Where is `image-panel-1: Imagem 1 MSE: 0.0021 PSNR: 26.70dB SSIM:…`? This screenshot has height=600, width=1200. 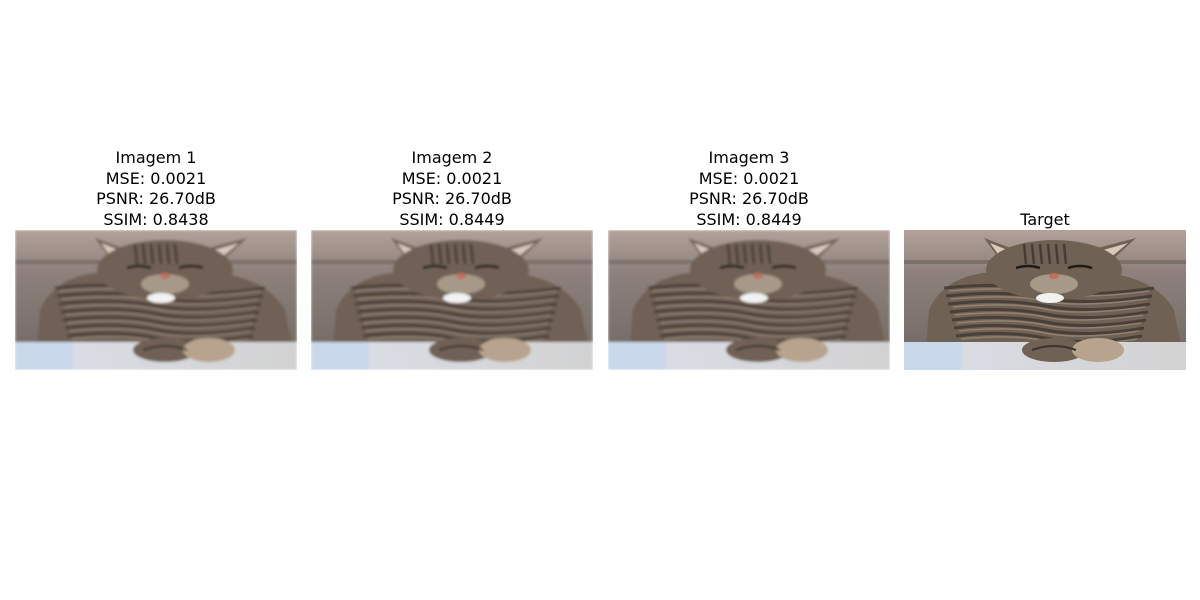
image-panel-1: Imagem 1 MSE: 0.0021 PSNR: 26.70dB SSIM:… is located at coordinates (156, 256).